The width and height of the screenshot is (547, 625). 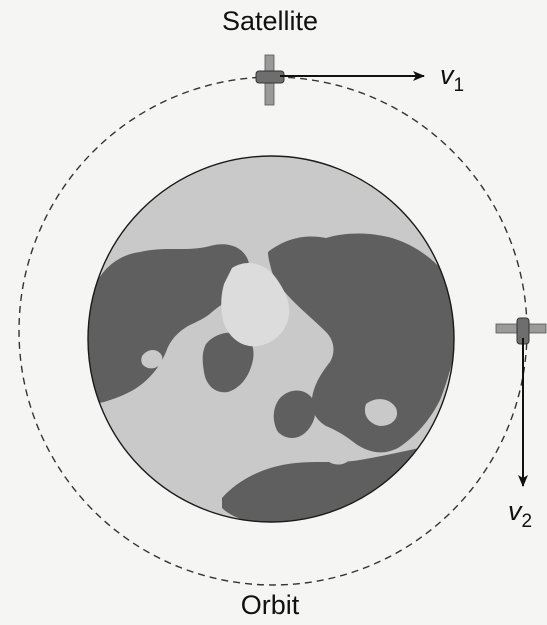 I want to click on satellite-top, so click(x=270, y=80).